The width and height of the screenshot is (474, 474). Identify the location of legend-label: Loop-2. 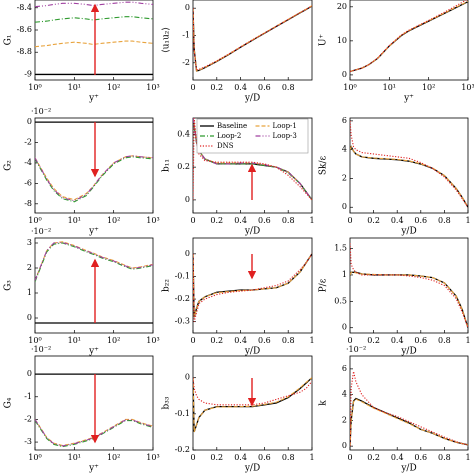
(229, 136).